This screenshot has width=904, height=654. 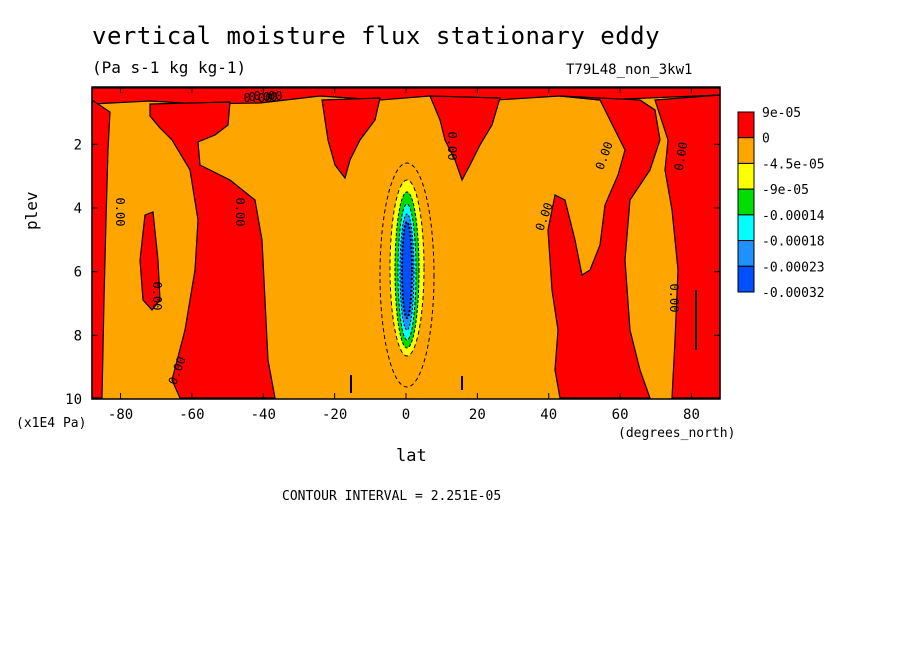 I want to click on region-top-band, so click(x=406, y=96).